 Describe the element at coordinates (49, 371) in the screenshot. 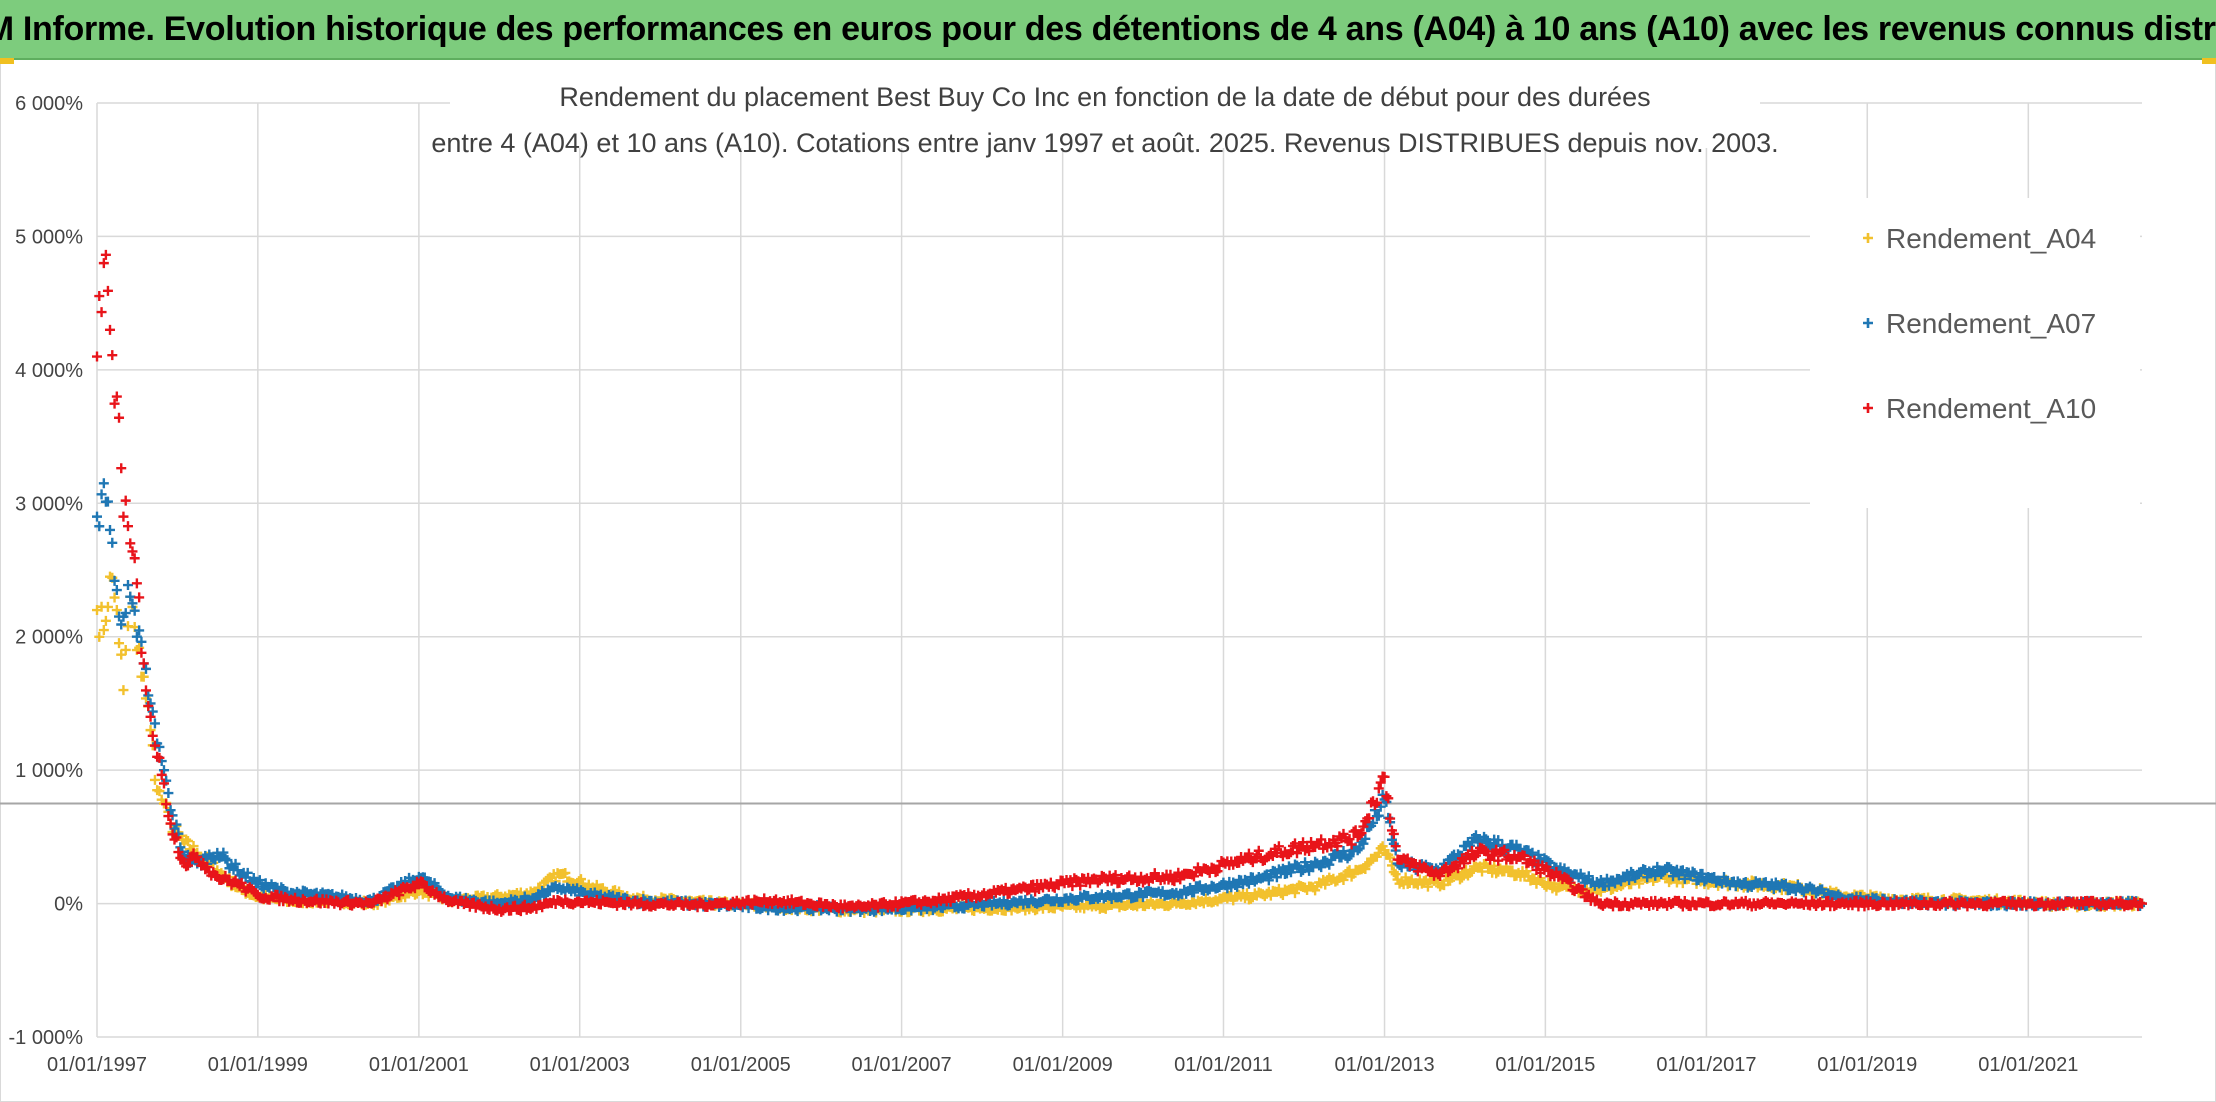

I see `y-tick-label: 4 000%` at that location.